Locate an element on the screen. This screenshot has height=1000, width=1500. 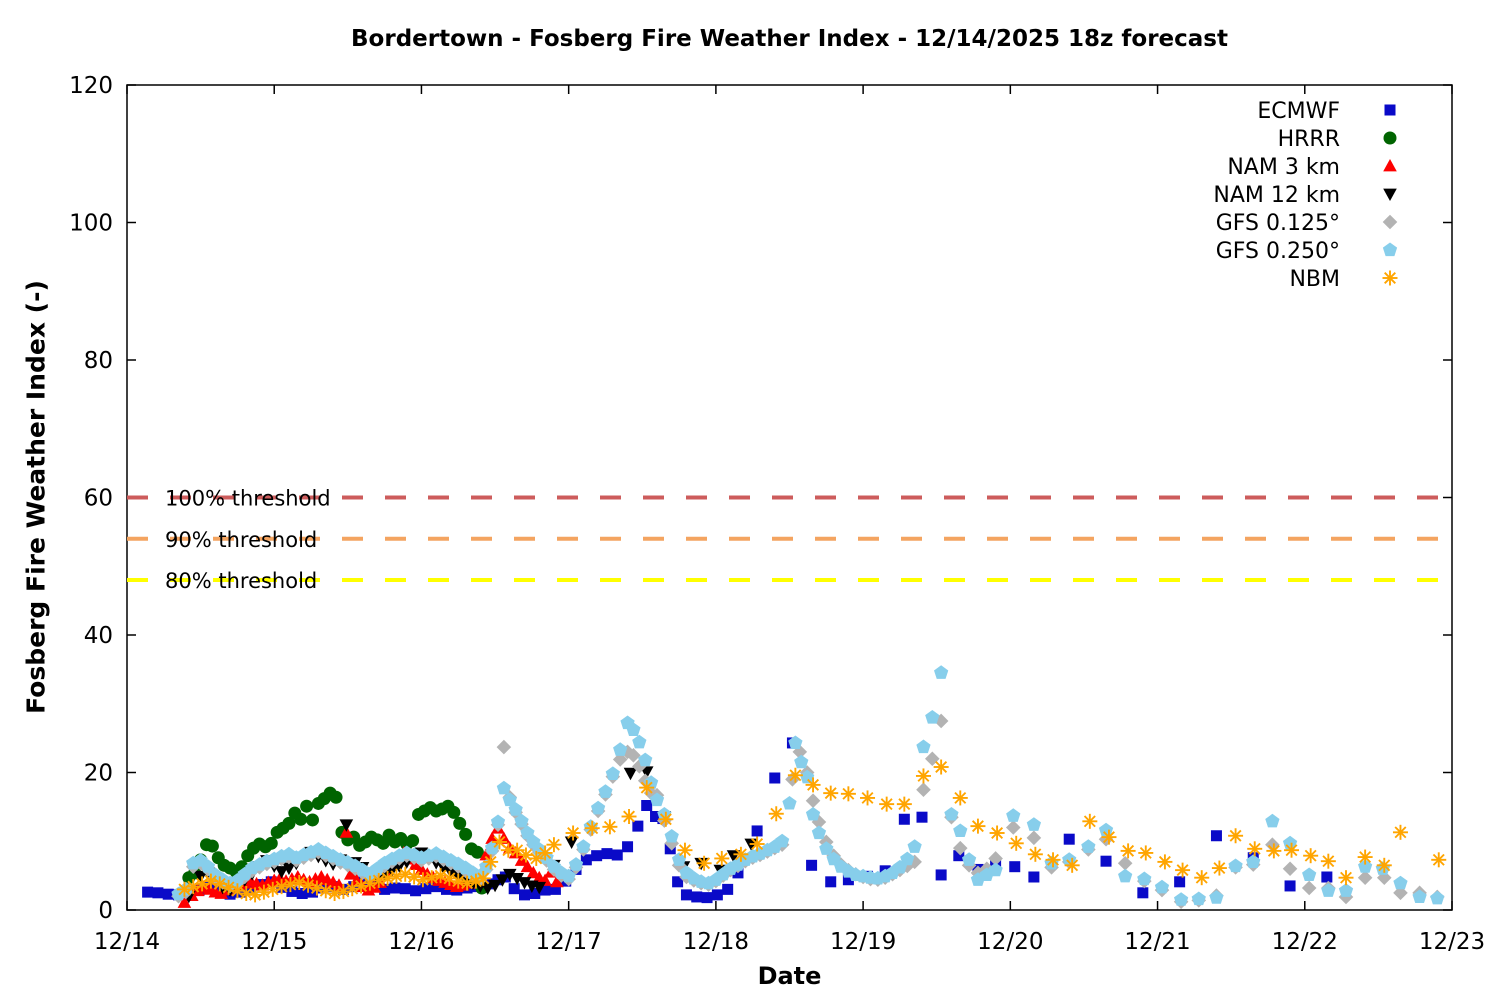
legend-label-nbm: NBM is located at coordinates (1314, 279).